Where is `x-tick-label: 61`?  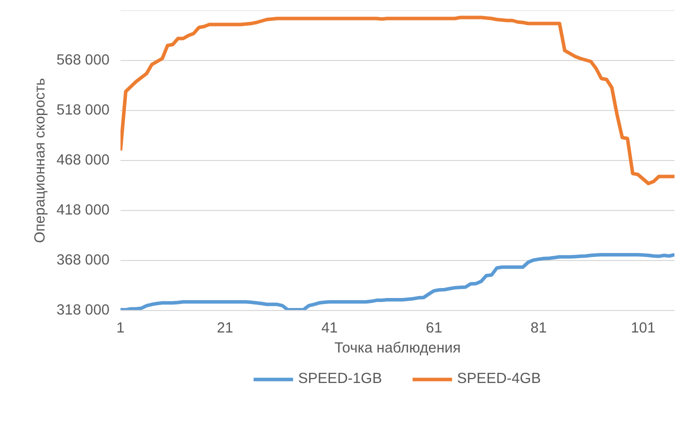 x-tick-label: 61 is located at coordinates (434, 328).